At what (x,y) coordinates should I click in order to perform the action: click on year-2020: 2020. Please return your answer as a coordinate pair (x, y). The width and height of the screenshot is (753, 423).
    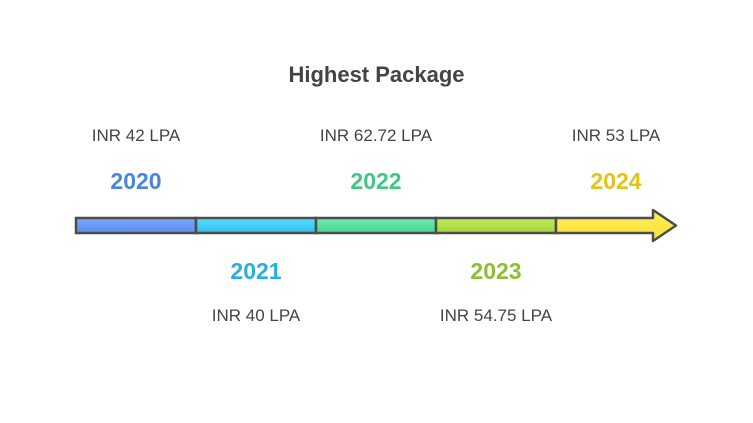
    Looking at the image, I should click on (136, 181).